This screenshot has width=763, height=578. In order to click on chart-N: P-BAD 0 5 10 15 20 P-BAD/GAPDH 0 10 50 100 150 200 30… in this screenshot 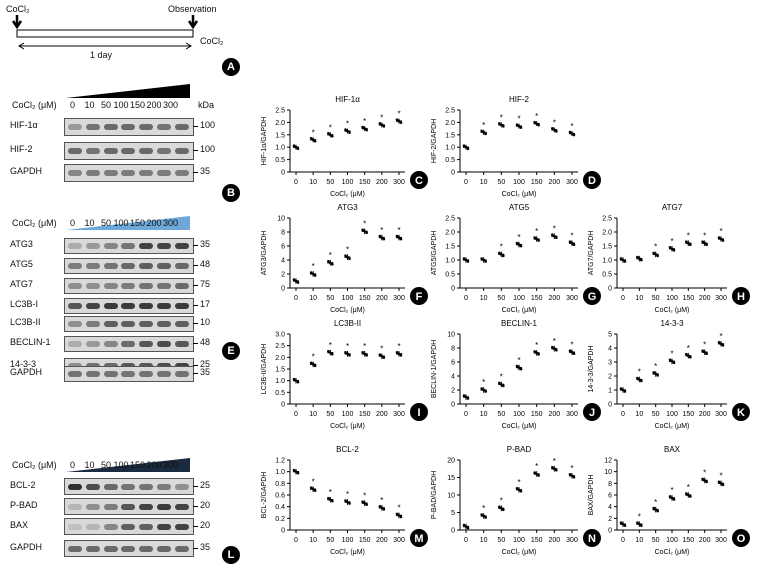, I will do `click(516, 500)`.